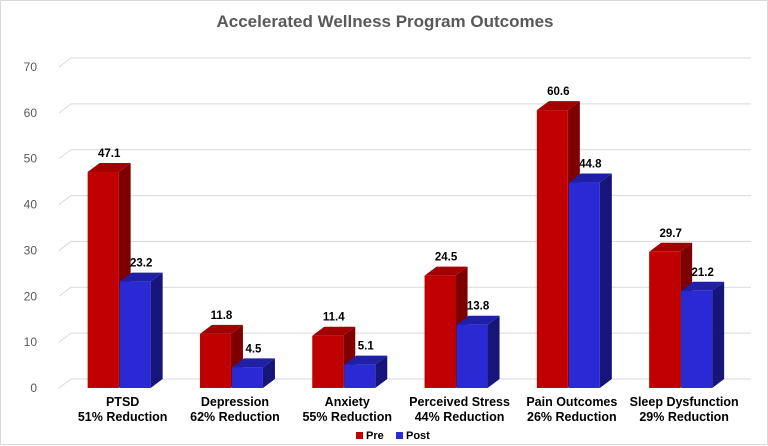 The width and height of the screenshot is (768, 446). I want to click on category-sublabel: 44% Reduction, so click(460, 417).